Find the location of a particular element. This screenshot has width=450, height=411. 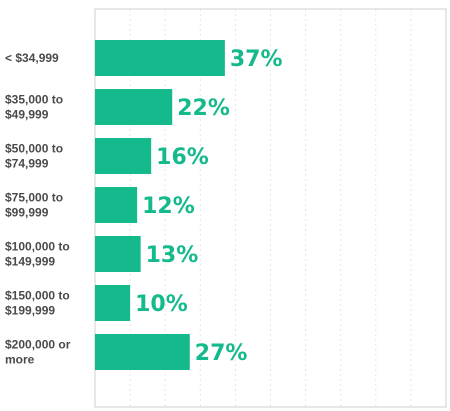

category-label: $149,999 is located at coordinates (30, 262).